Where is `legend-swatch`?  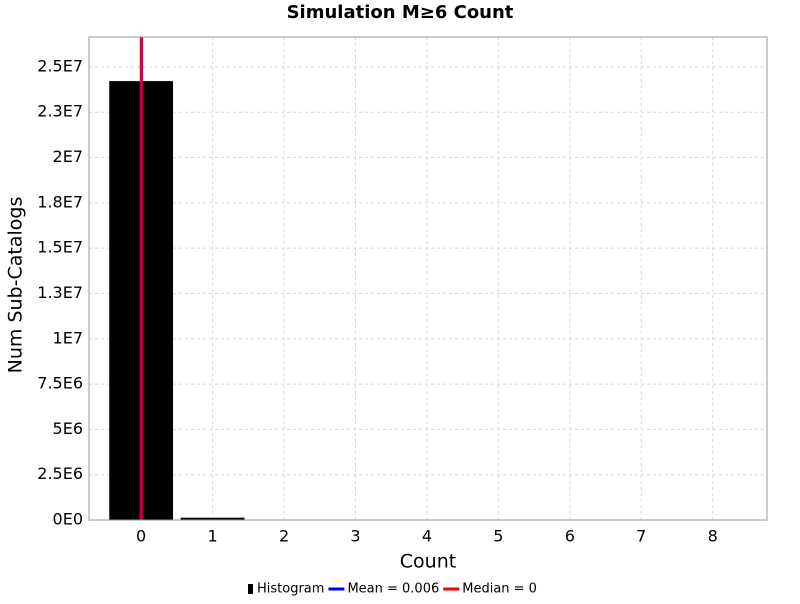
legend-swatch is located at coordinates (250, 589).